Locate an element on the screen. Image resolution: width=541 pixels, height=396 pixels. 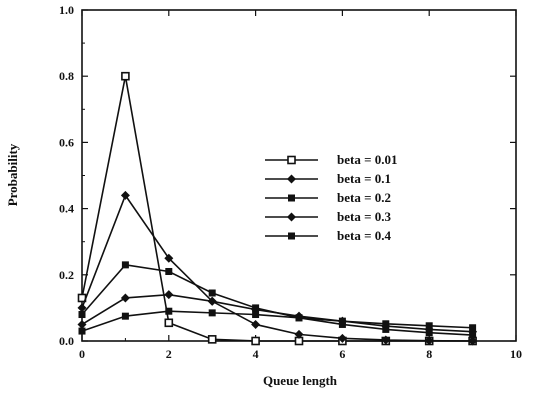
x-tick-label: 10 is located at coordinates (516, 354).